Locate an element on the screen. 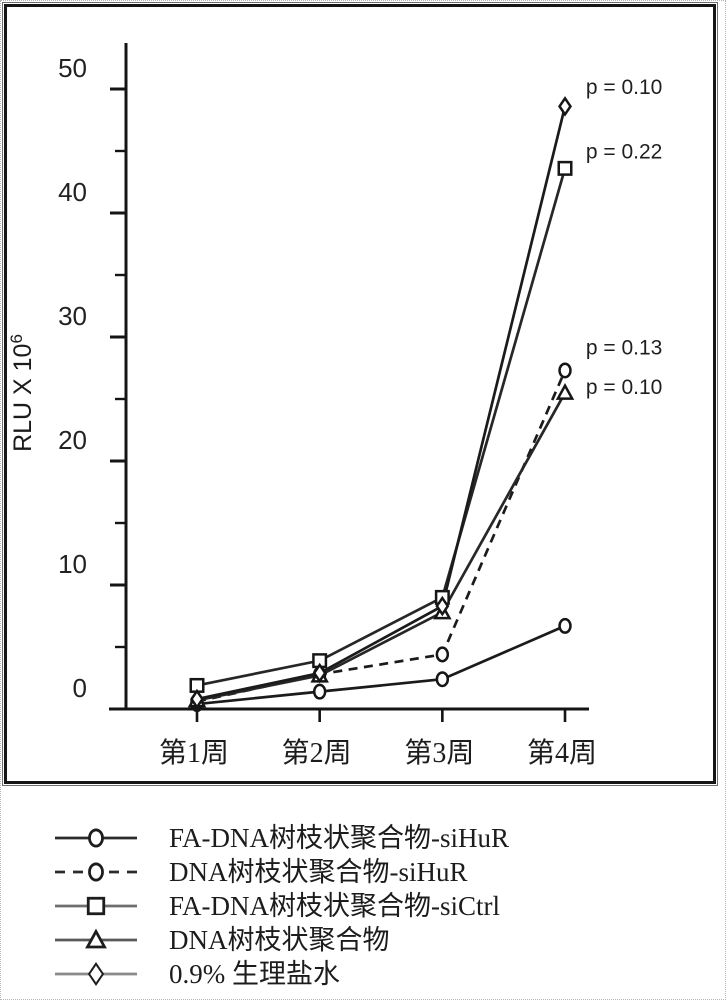 This screenshot has height=1000, width=726. svg-text: 第4周 is located at coordinates (562, 753).